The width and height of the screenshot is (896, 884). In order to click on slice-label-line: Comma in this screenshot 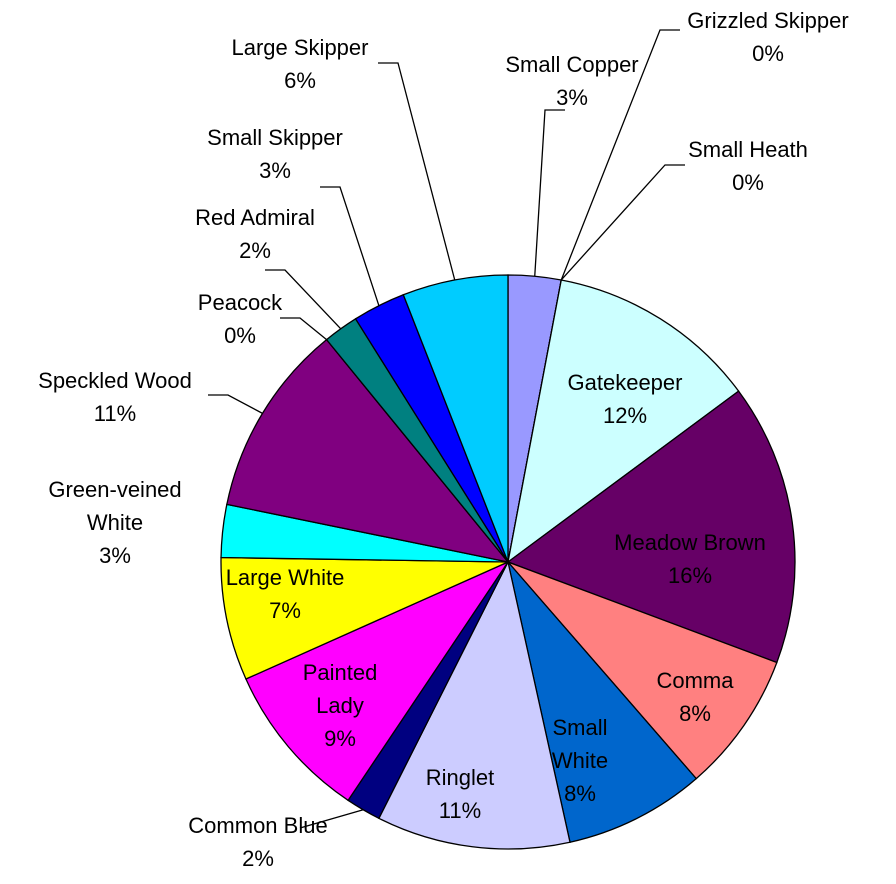, I will do `click(695, 680)`.